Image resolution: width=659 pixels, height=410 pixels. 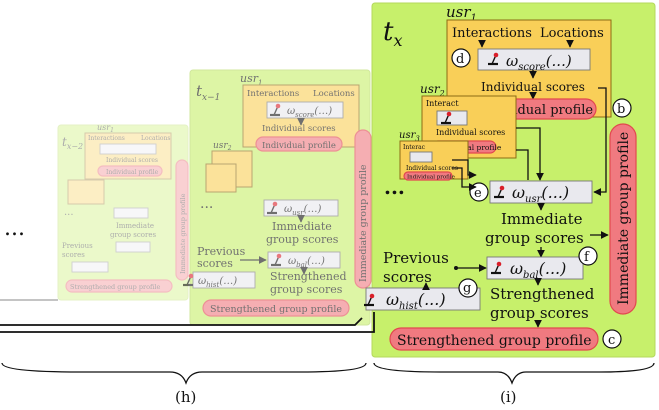 I want to click on frame-previous-strengthened-1: Strengthened, so click(x=308, y=276).